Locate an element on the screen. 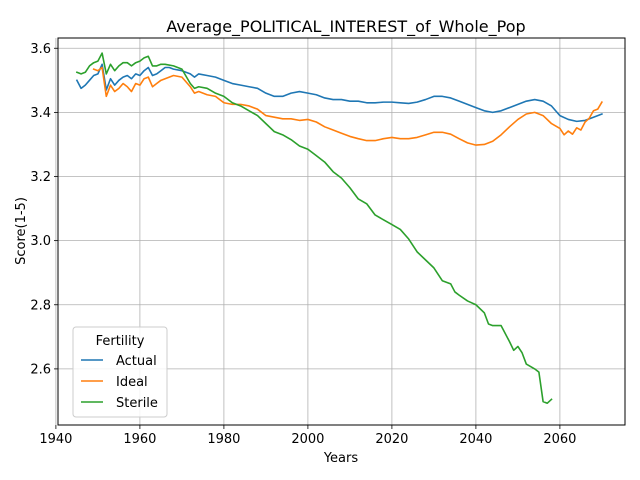  x-tick-label: 1980 is located at coordinates (223, 439).